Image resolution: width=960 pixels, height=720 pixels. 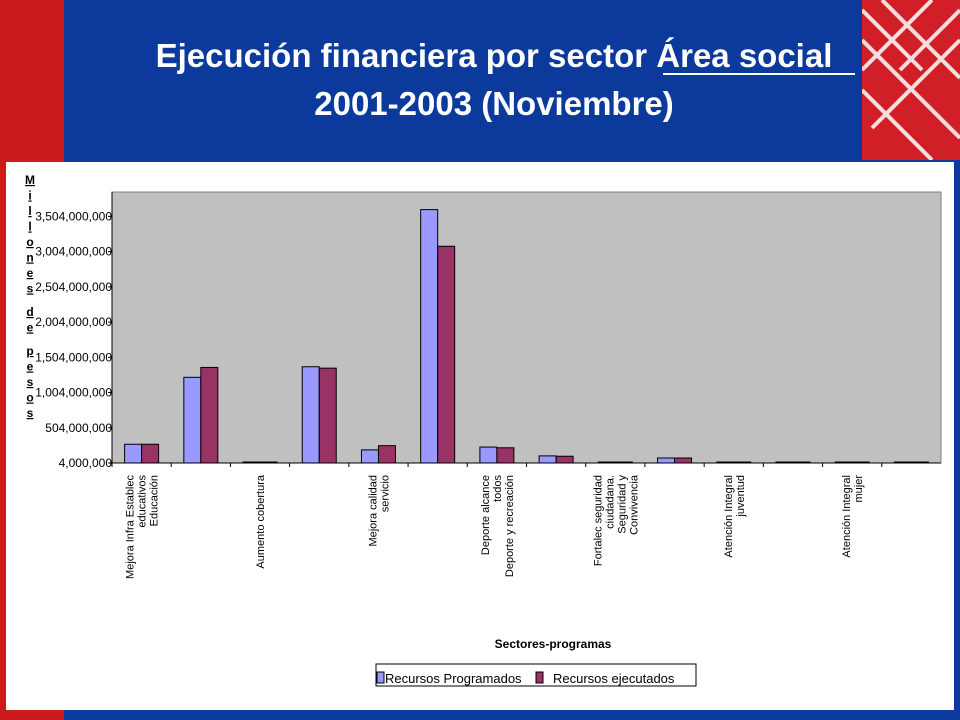 What do you see at coordinates (29, 312) in the screenshot?
I see `y-axis-label-letter: d` at bounding box center [29, 312].